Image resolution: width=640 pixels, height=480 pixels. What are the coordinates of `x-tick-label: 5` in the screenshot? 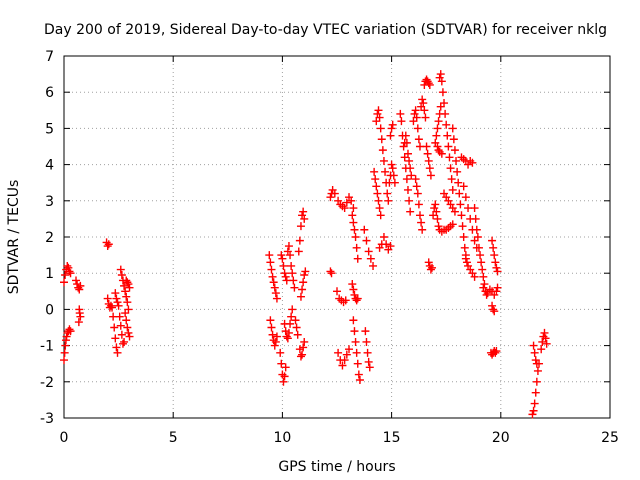 It's located at (173, 438).